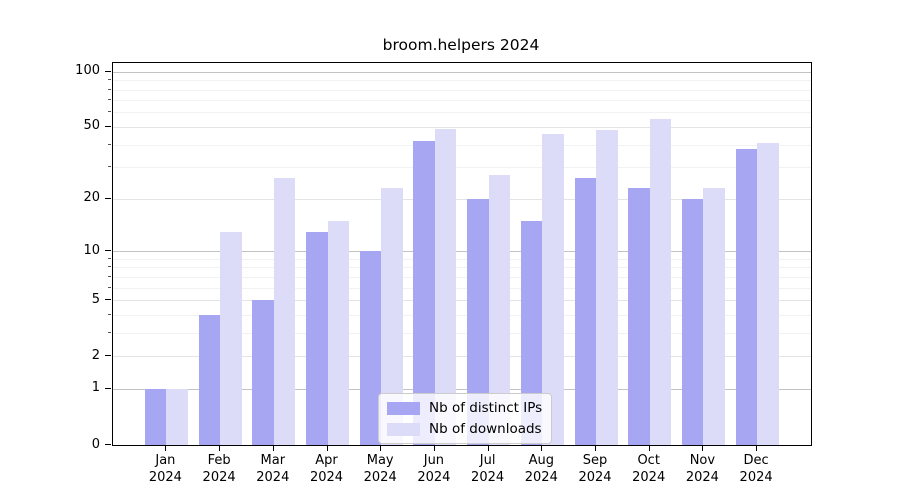 The height and width of the screenshot is (500, 900). I want to click on chart-title: broom.helpers 2024, so click(461, 45).